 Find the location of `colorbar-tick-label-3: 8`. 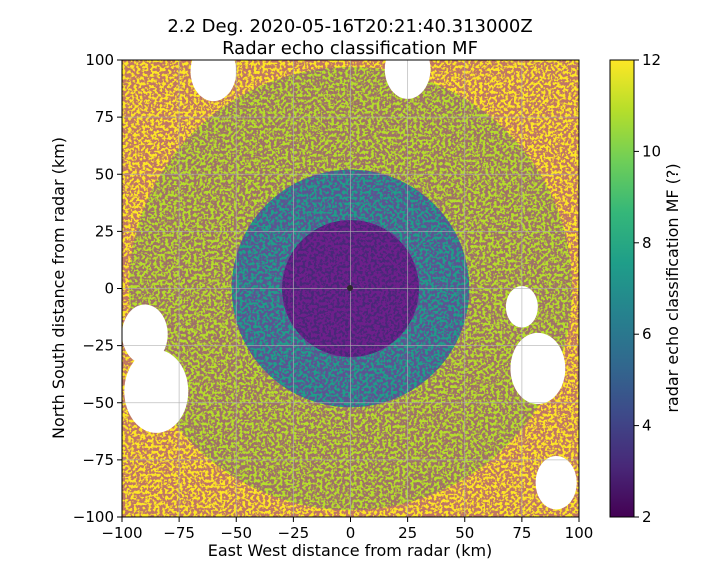

colorbar-tick-label-3: 8 is located at coordinates (647, 243).